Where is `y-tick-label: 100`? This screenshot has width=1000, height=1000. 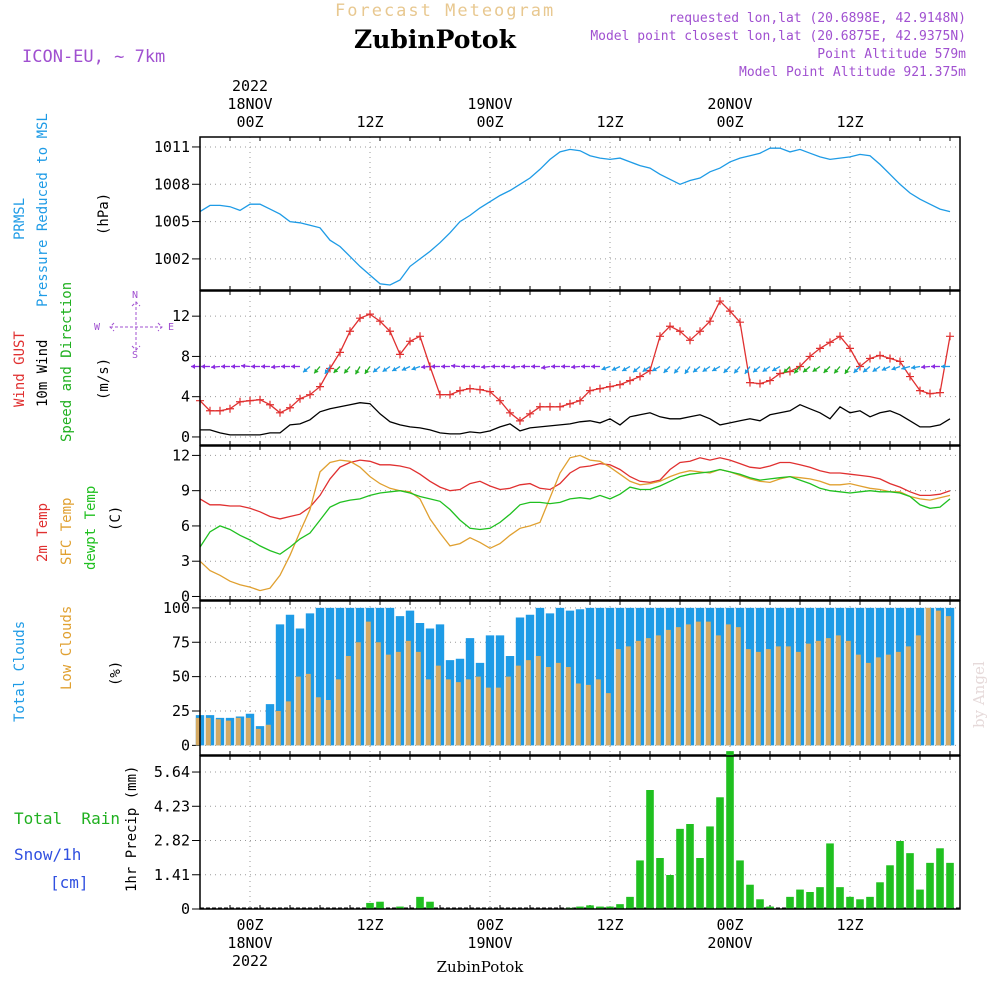
y-tick-label: 100 is located at coordinates (176, 608).